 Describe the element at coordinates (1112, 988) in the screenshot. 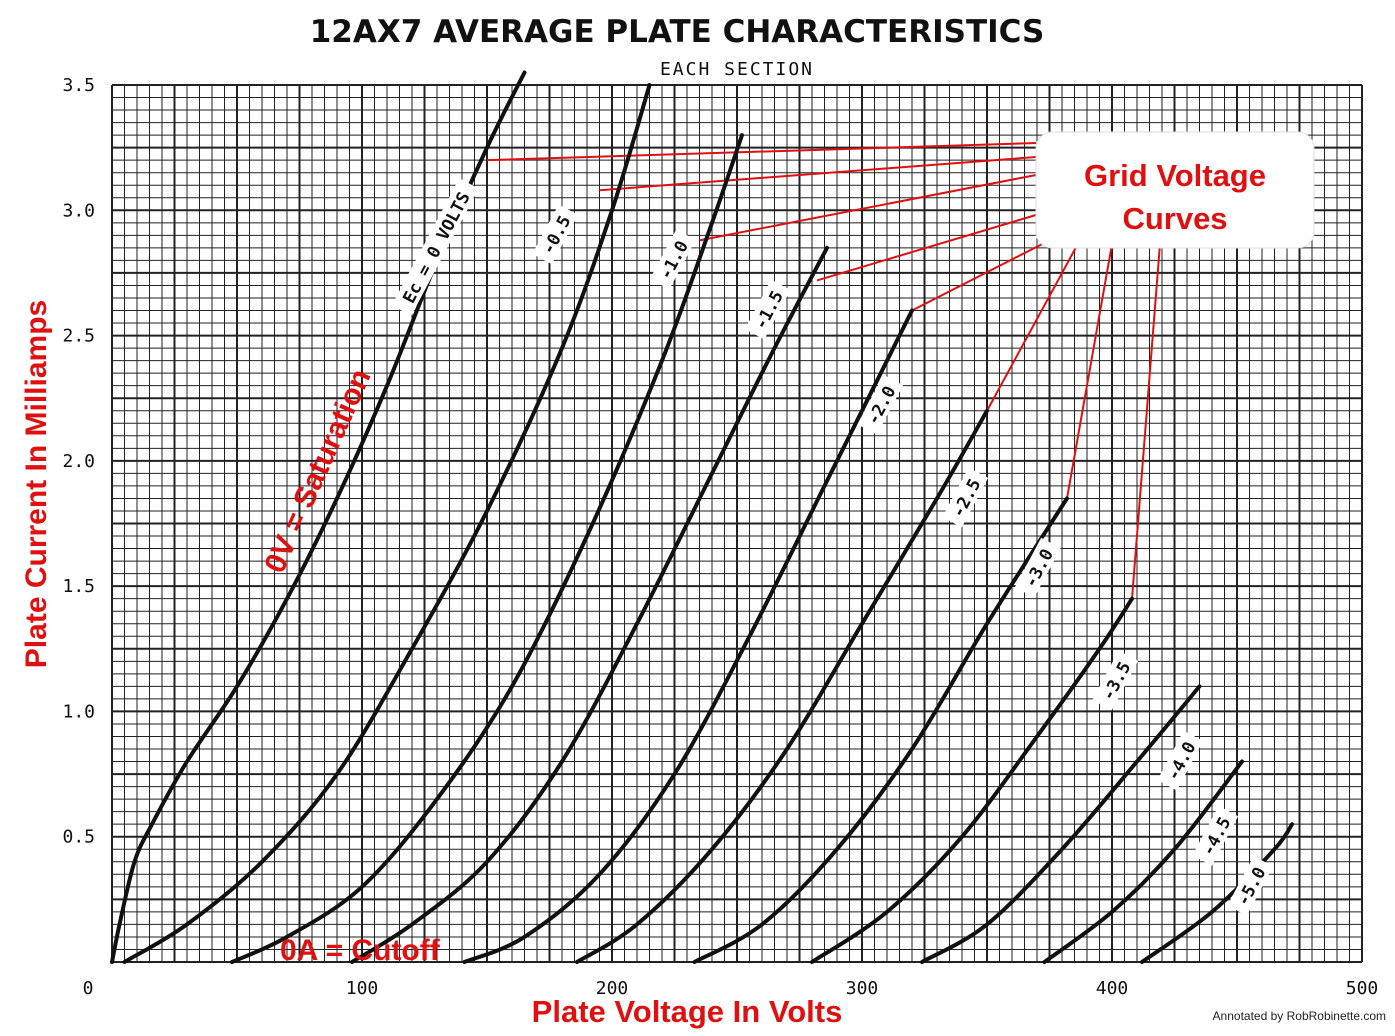

I see `x-tick-label: 400` at that location.